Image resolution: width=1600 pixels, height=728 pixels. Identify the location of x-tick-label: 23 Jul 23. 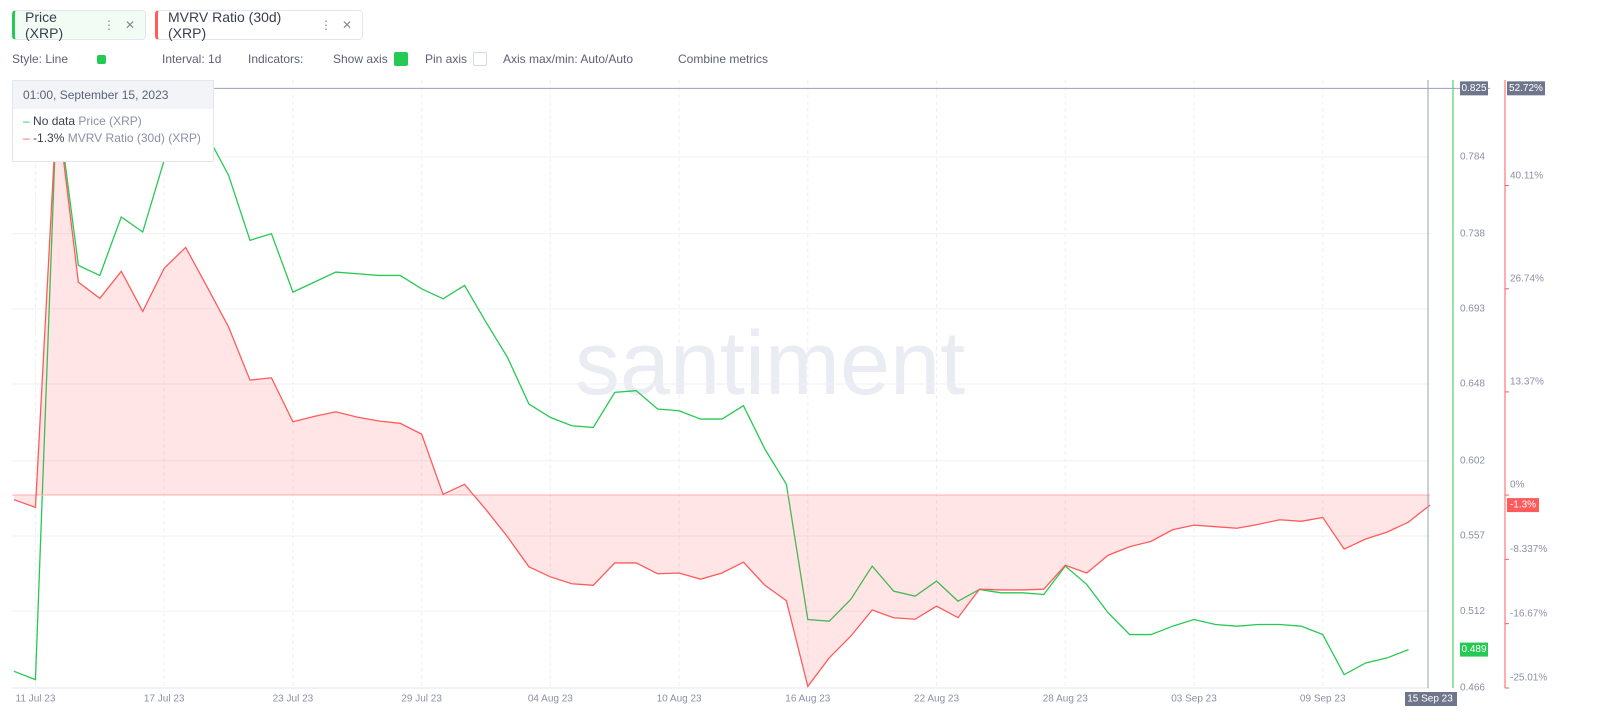
(293, 699).